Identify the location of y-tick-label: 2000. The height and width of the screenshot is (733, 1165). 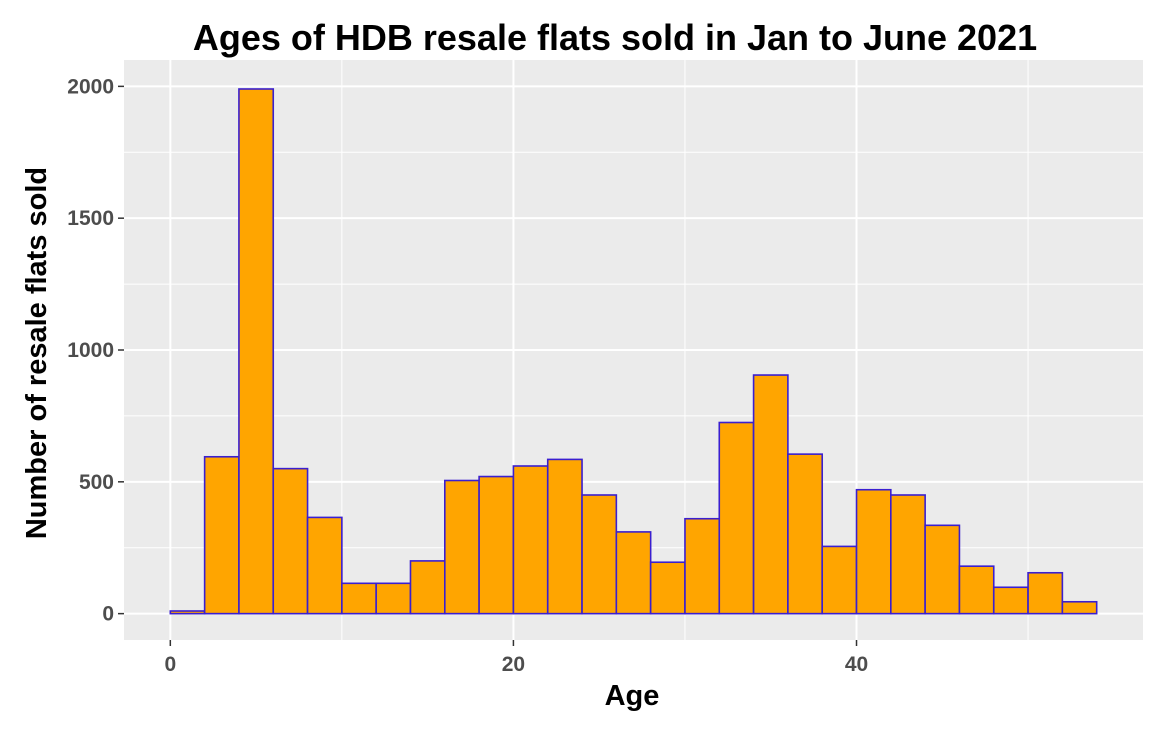
(90, 86).